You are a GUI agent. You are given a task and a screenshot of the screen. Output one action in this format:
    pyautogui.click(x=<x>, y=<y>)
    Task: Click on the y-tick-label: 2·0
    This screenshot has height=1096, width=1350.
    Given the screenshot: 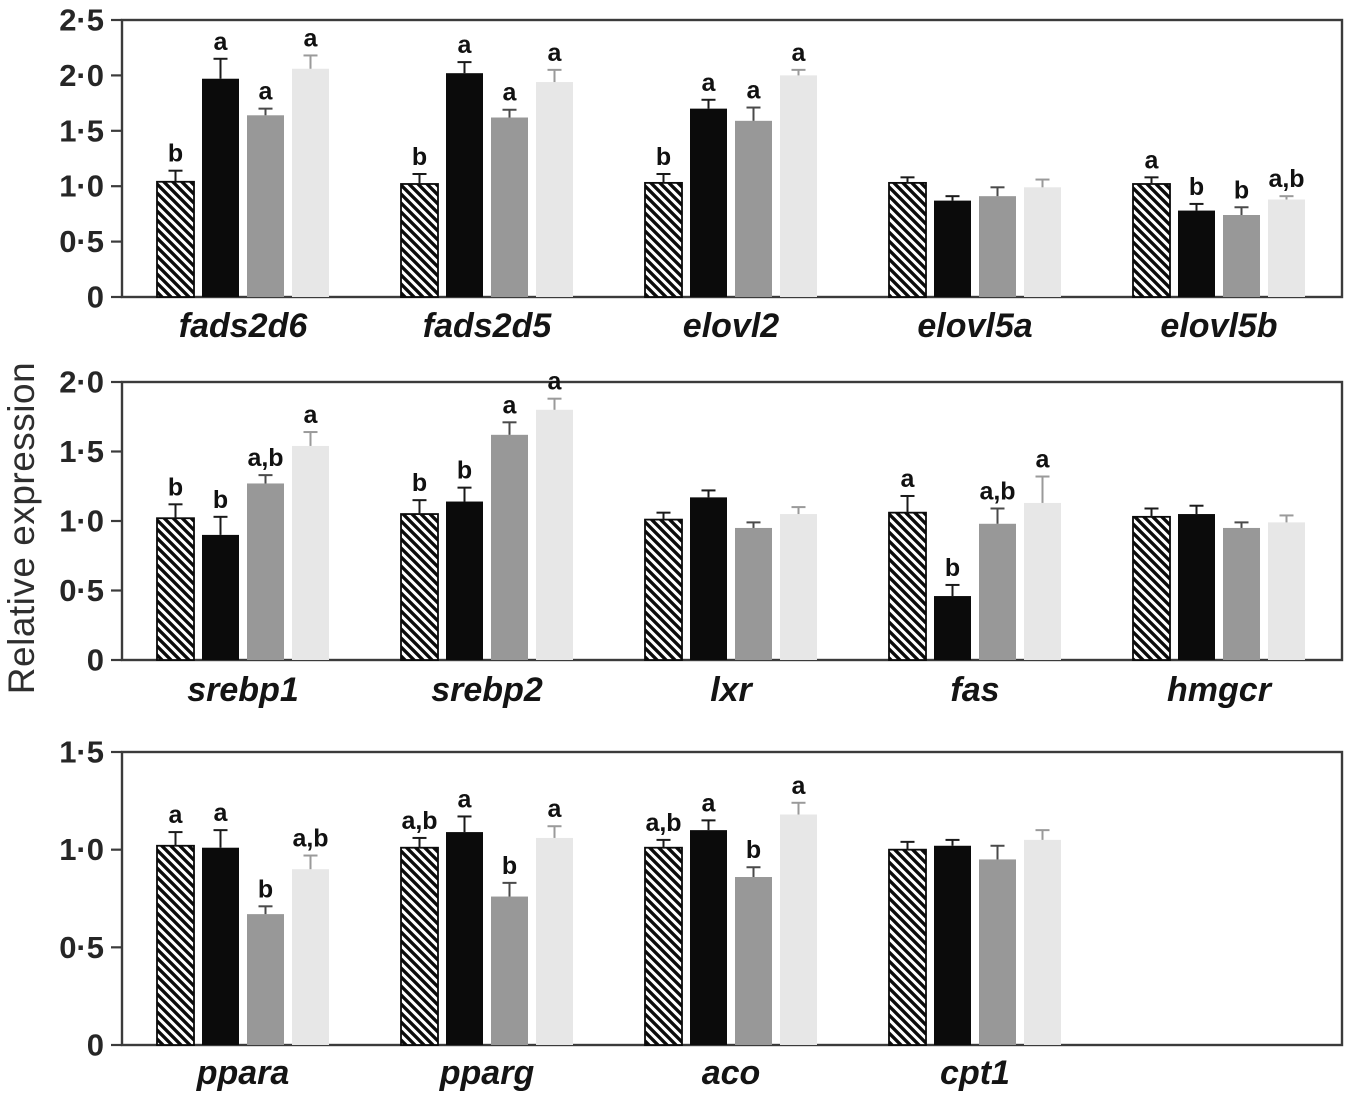 What is the action you would take?
    pyautogui.click(x=81, y=382)
    